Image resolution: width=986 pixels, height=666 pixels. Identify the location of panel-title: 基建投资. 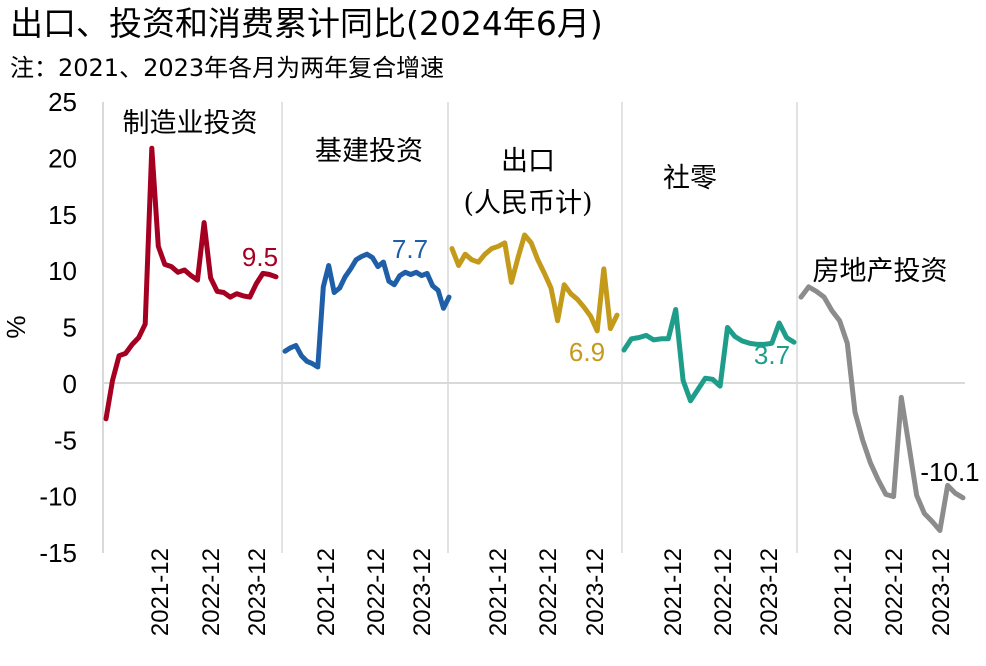
(369, 151).